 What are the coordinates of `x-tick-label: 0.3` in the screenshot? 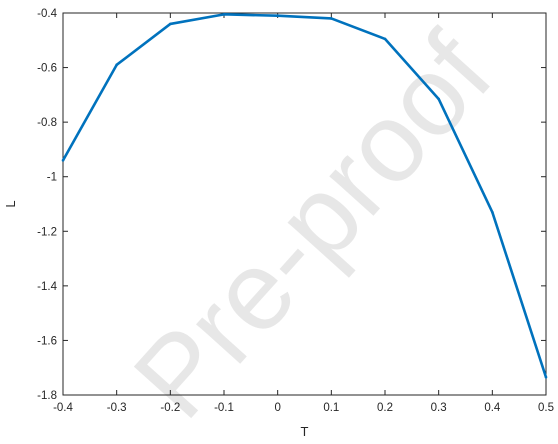 It's located at (439, 408).